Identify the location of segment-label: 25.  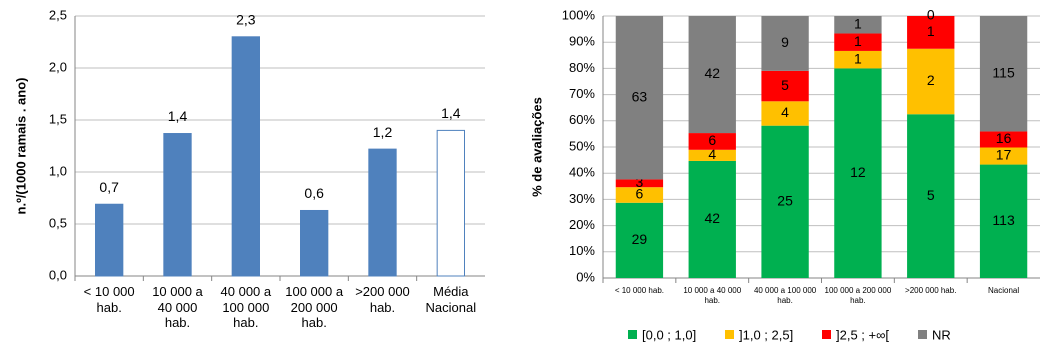
(785, 201).